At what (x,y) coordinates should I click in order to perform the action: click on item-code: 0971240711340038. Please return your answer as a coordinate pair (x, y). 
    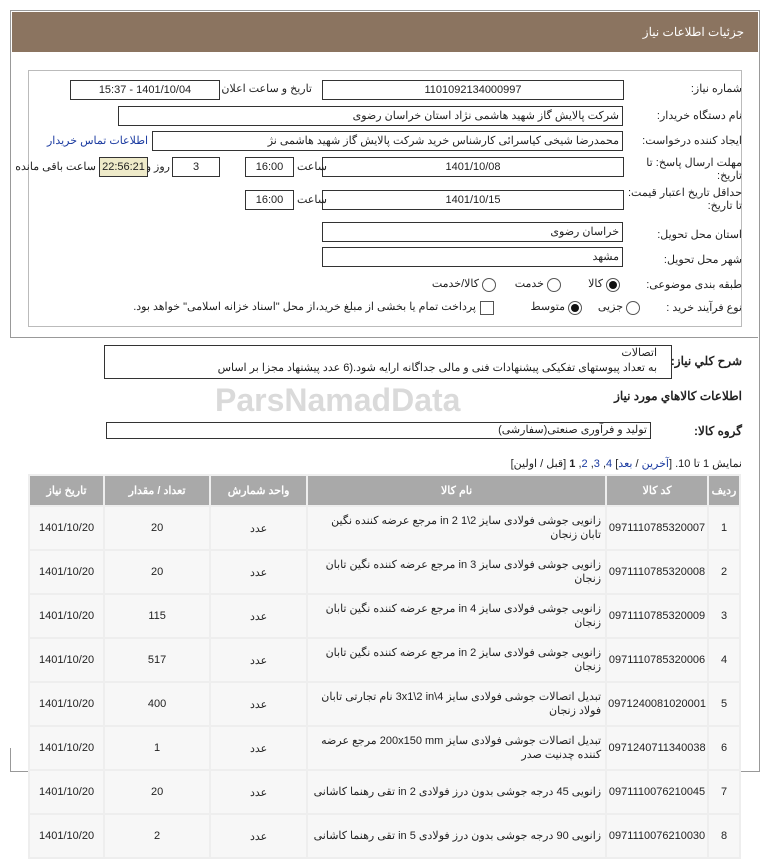
    Looking at the image, I should click on (657, 748).